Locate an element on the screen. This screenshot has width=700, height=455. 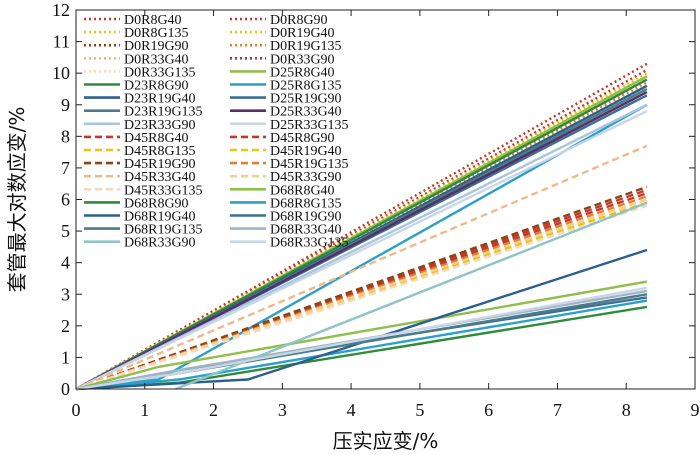
x-tick-label: 6 is located at coordinates (488, 410).